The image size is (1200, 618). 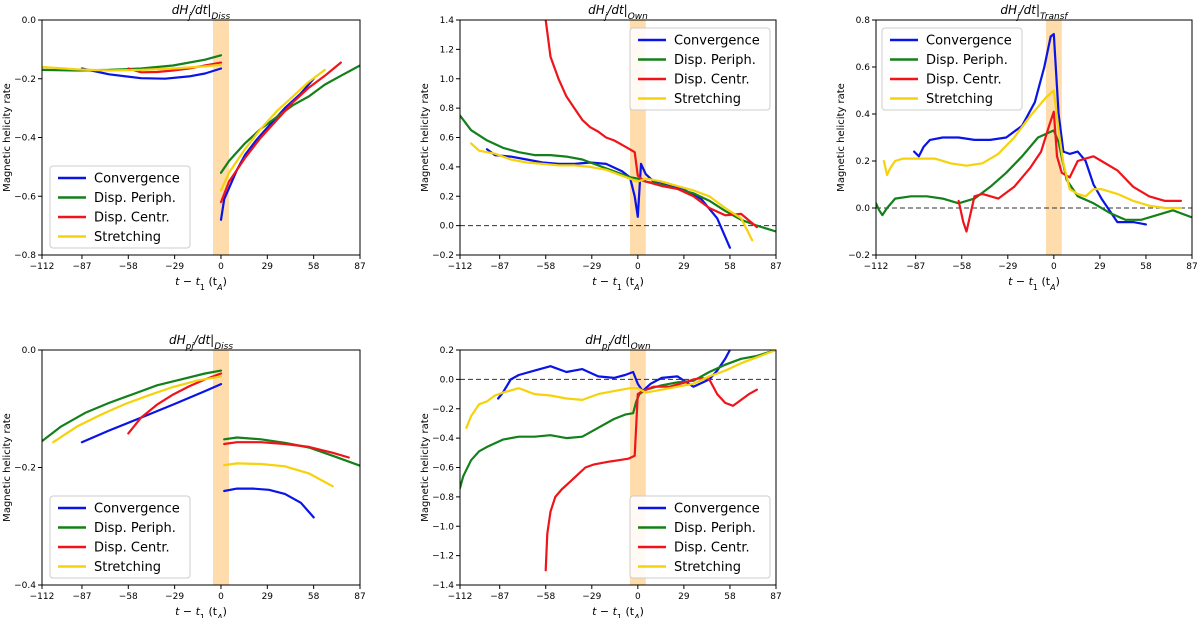 What do you see at coordinates (201, 342) in the screenshot?
I see `panel-title: dHpj/dt|Diss` at bounding box center [201, 342].